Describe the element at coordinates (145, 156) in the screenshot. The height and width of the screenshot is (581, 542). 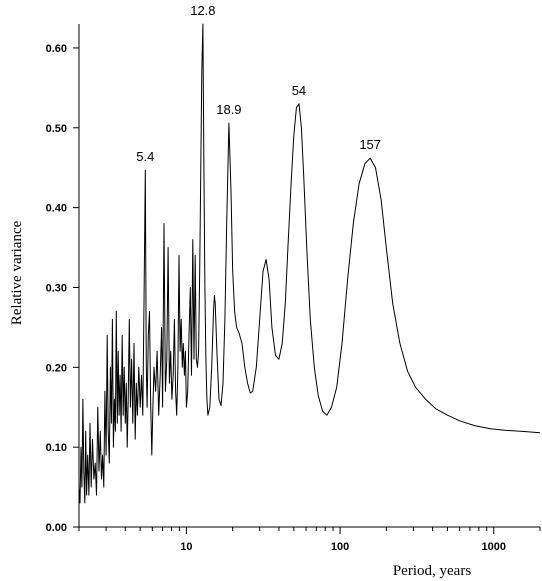
I see `peak-label: 5.4` at that location.